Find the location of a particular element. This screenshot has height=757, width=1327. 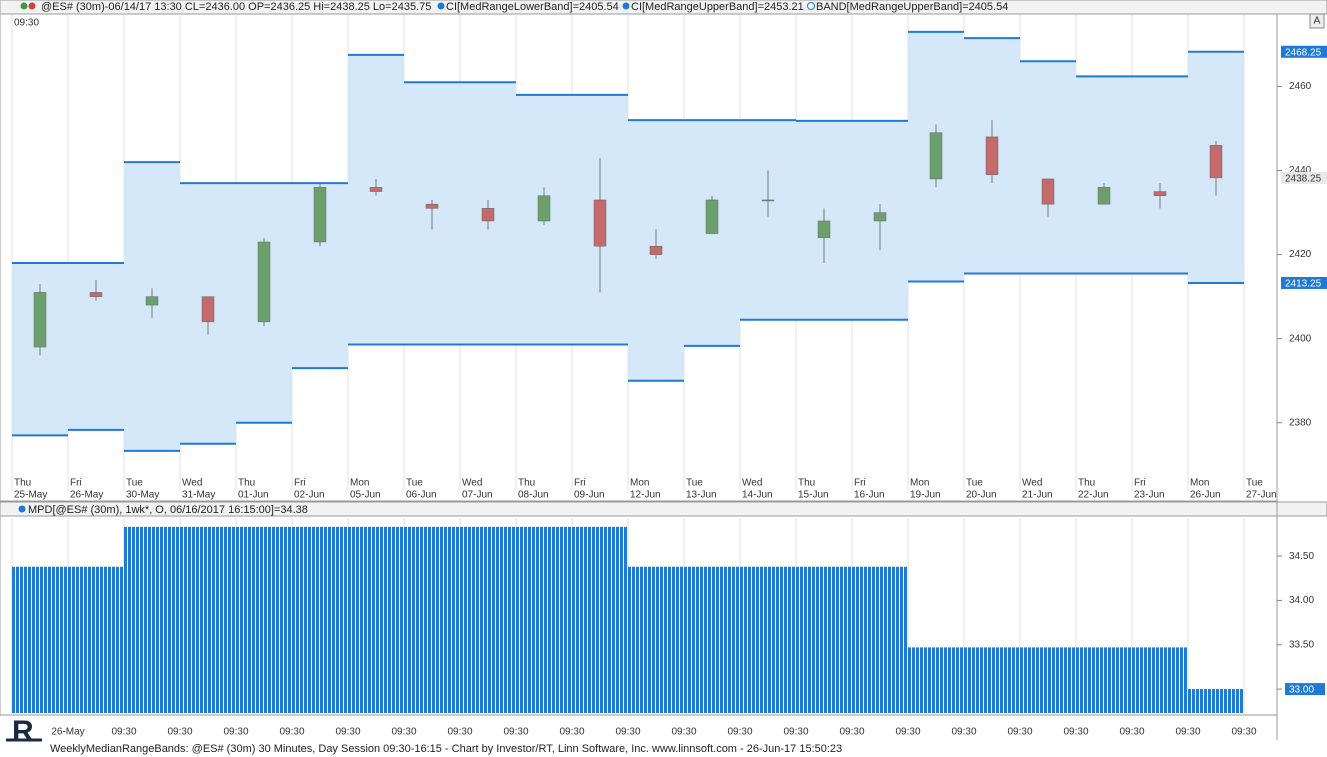

autoscale-button-label: A is located at coordinates (1317, 21).